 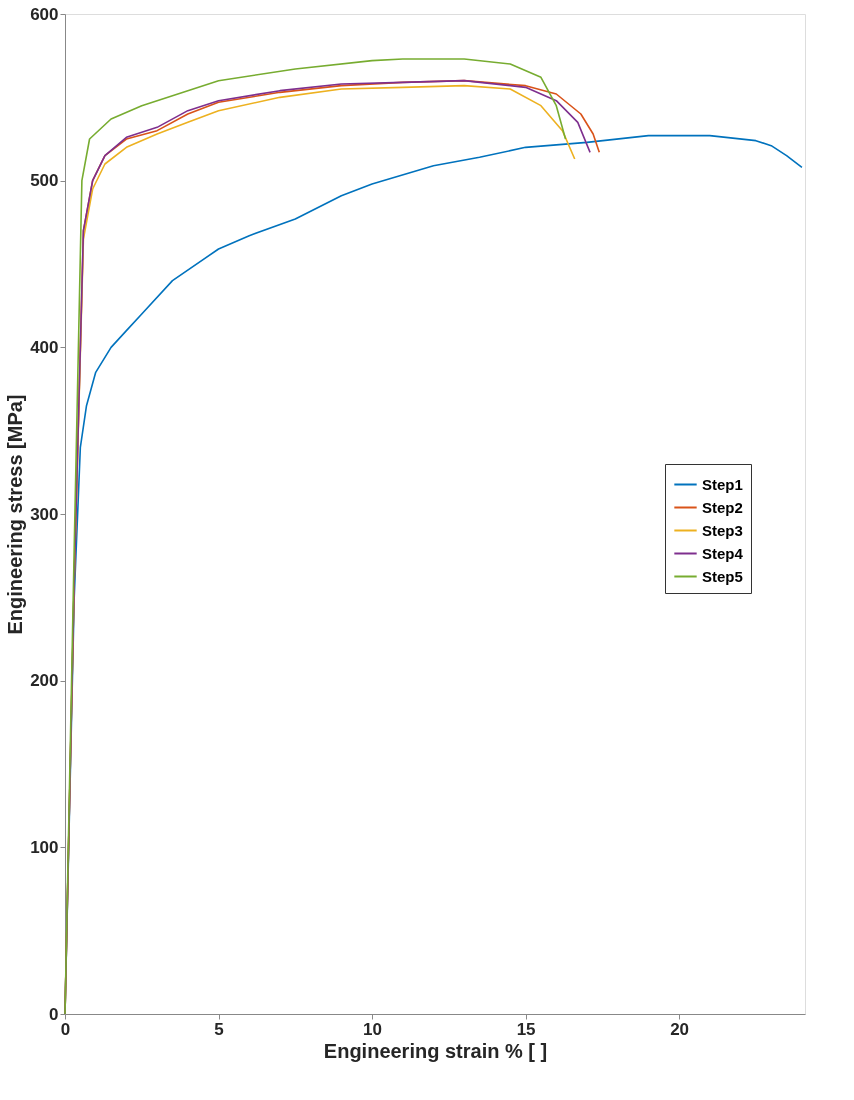 I want to click on legend-label: Step4, so click(x=723, y=553).